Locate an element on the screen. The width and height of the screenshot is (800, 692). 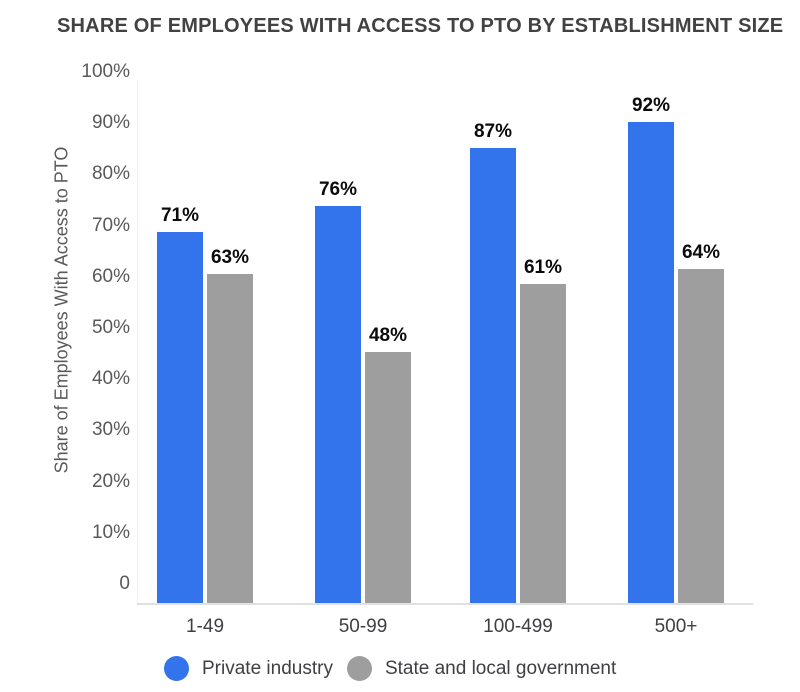
bar-value-label-private-industry-100-499: 87% is located at coordinates (493, 131).